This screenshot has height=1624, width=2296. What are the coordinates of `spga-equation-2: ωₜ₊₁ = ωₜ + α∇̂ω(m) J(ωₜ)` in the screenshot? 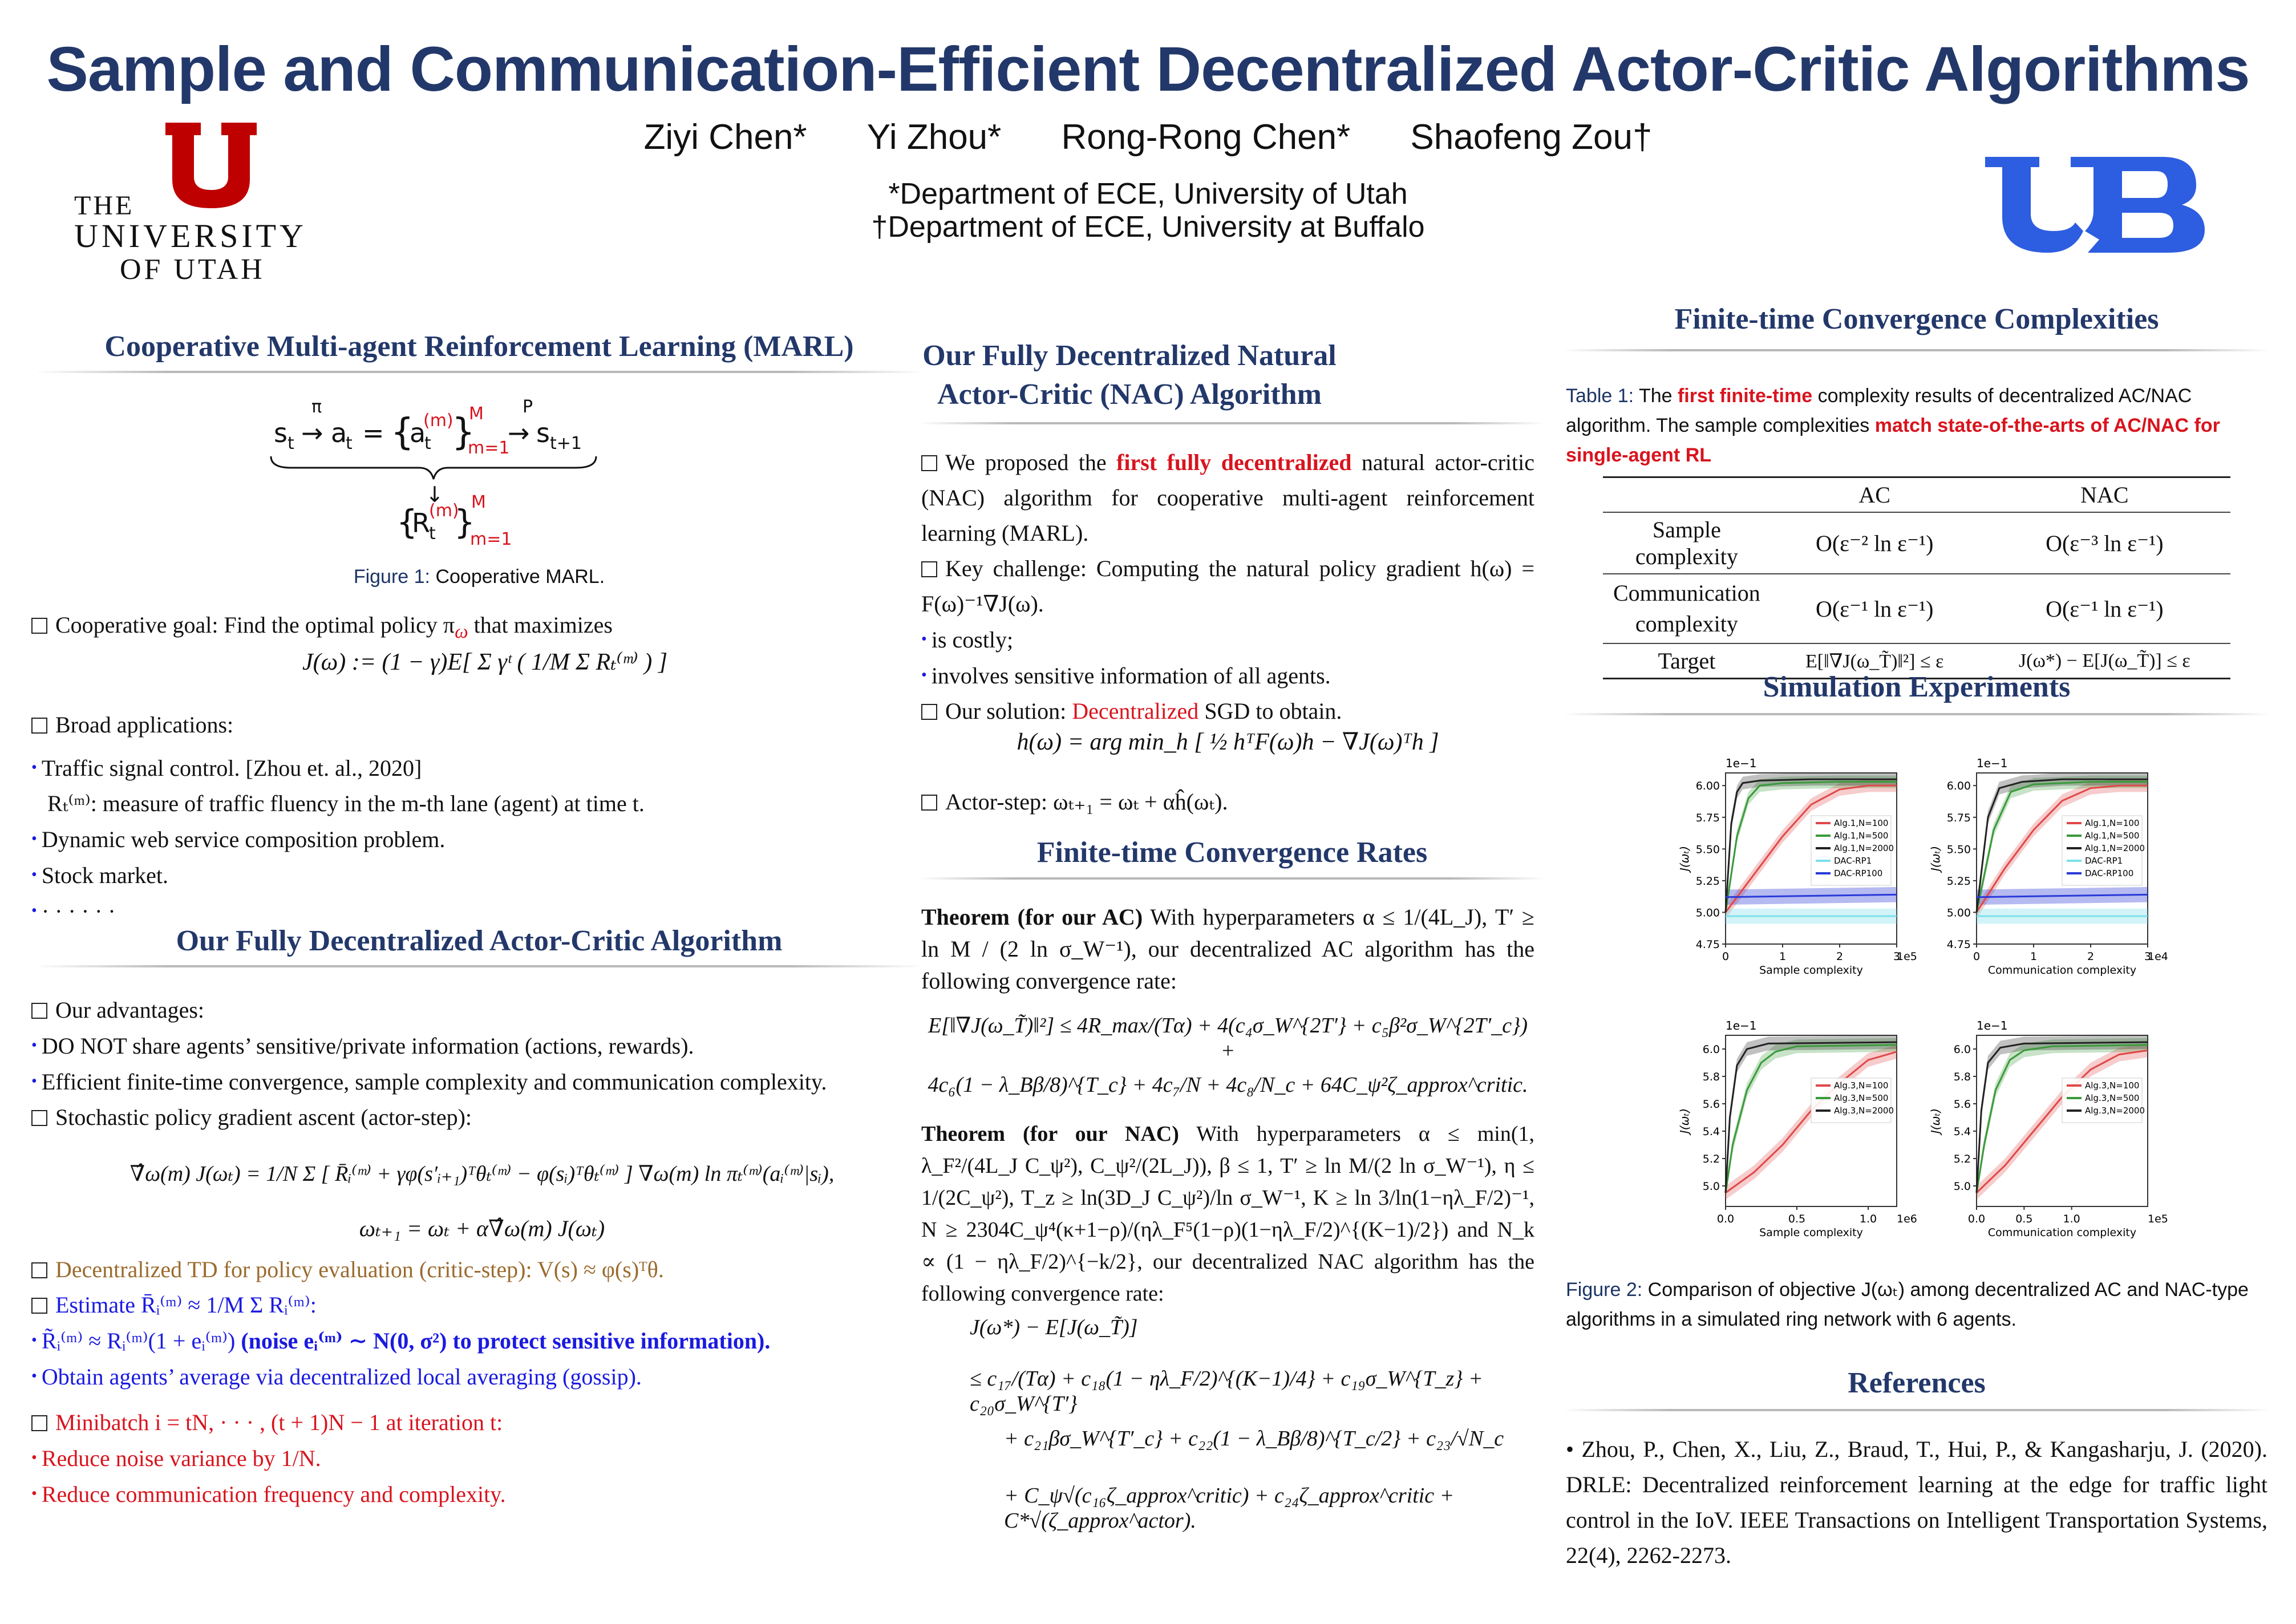 It's located at (482, 1228).